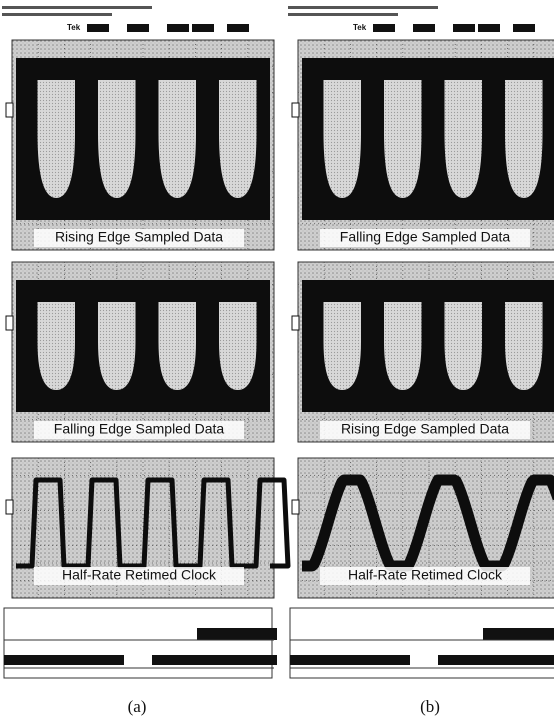 This screenshot has width=554, height=718. Describe the element at coordinates (137, 706) in the screenshot. I see `panel-label: (a)` at that location.